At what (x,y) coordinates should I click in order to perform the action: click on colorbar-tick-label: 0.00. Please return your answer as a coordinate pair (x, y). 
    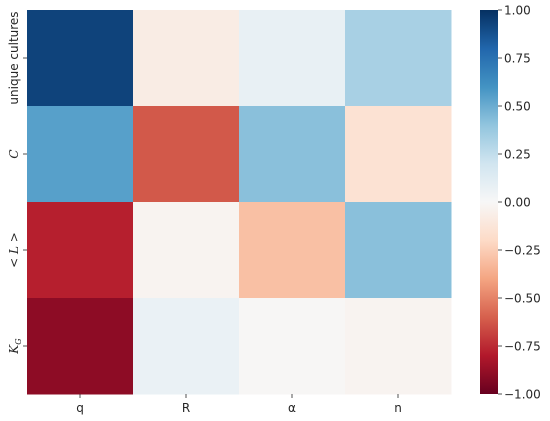
    Looking at the image, I should click on (517, 202).